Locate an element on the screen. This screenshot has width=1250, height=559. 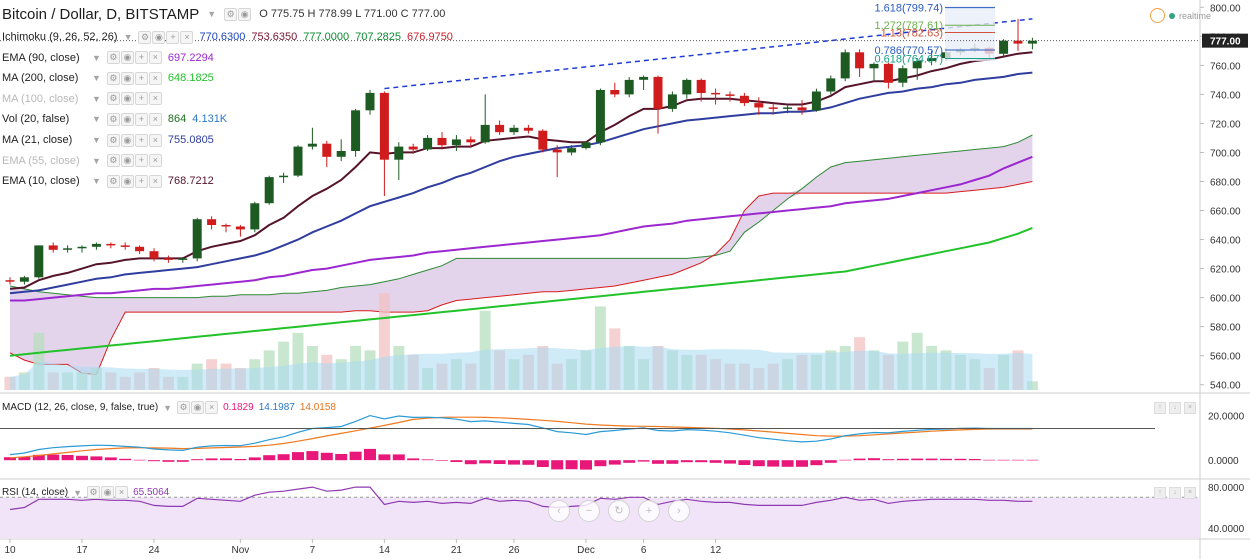
indicator-row: MA (100, close) ▼ ⚙ ◉ + × is located at coordinates (82, 99).